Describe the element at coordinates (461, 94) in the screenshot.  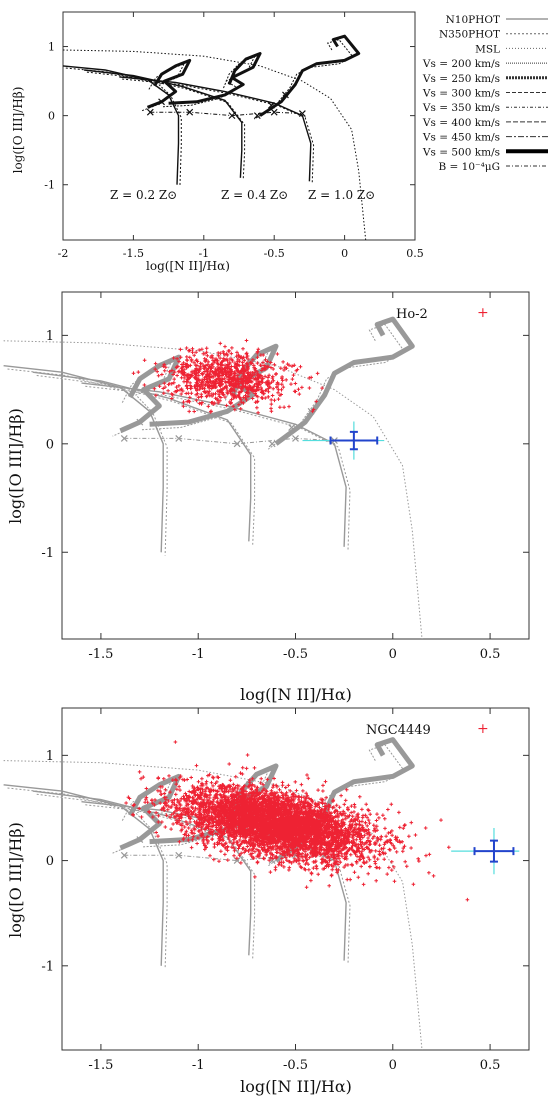
I see `legend-entry-label: Vs = 300 km/s` at that location.